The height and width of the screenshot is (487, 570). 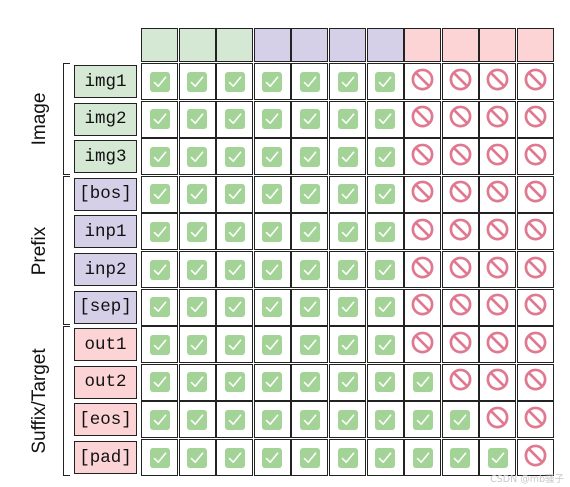 I want to click on row-label-inp1: inp1, so click(x=105, y=232).